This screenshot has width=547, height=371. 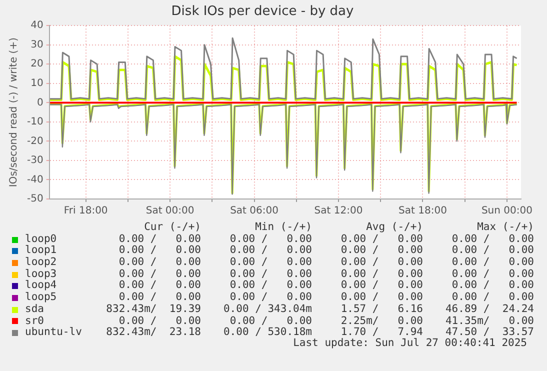 What do you see at coordinates (170, 211) in the screenshot?
I see `x-tick-label: Sat 00:00` at bounding box center [170, 211].